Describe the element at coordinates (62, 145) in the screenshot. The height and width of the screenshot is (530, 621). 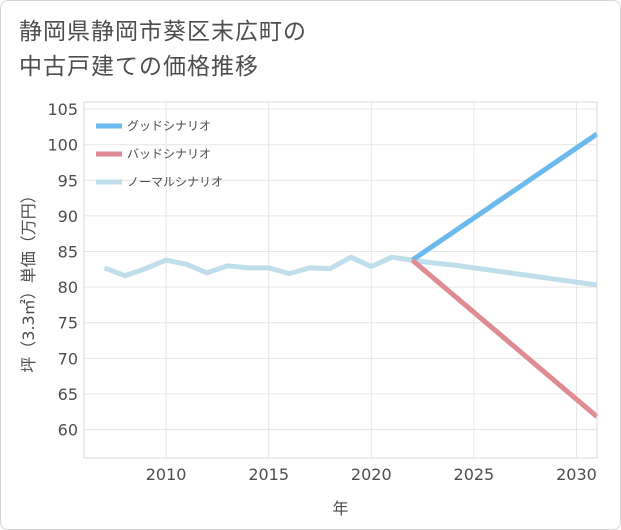
I see `y-tick-label: 100` at that location.